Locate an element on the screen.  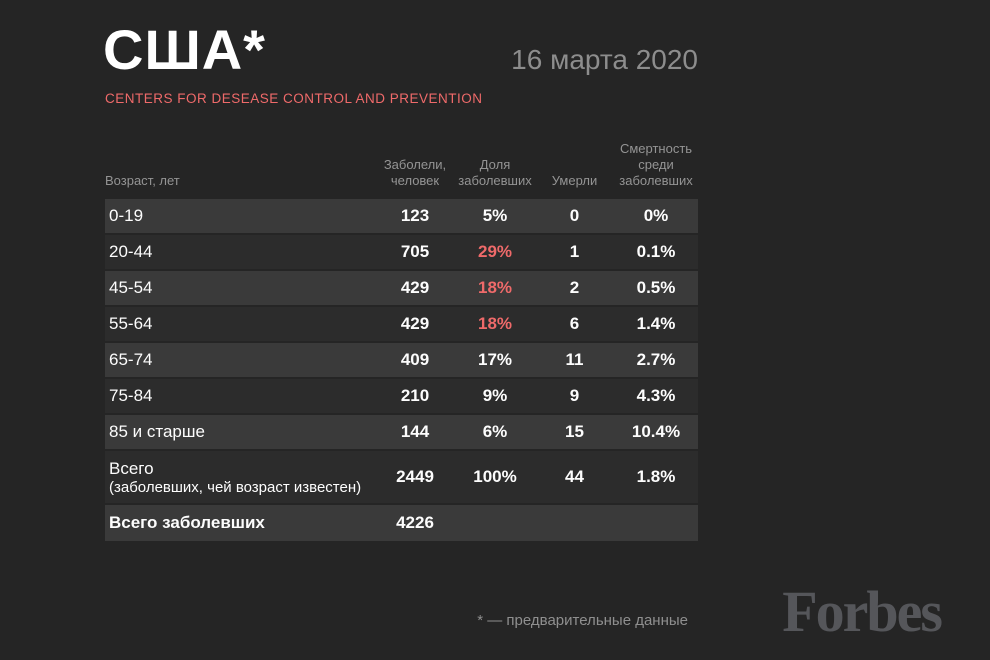
column-header-cases: Заболели, человек is located at coordinates (415, 172).